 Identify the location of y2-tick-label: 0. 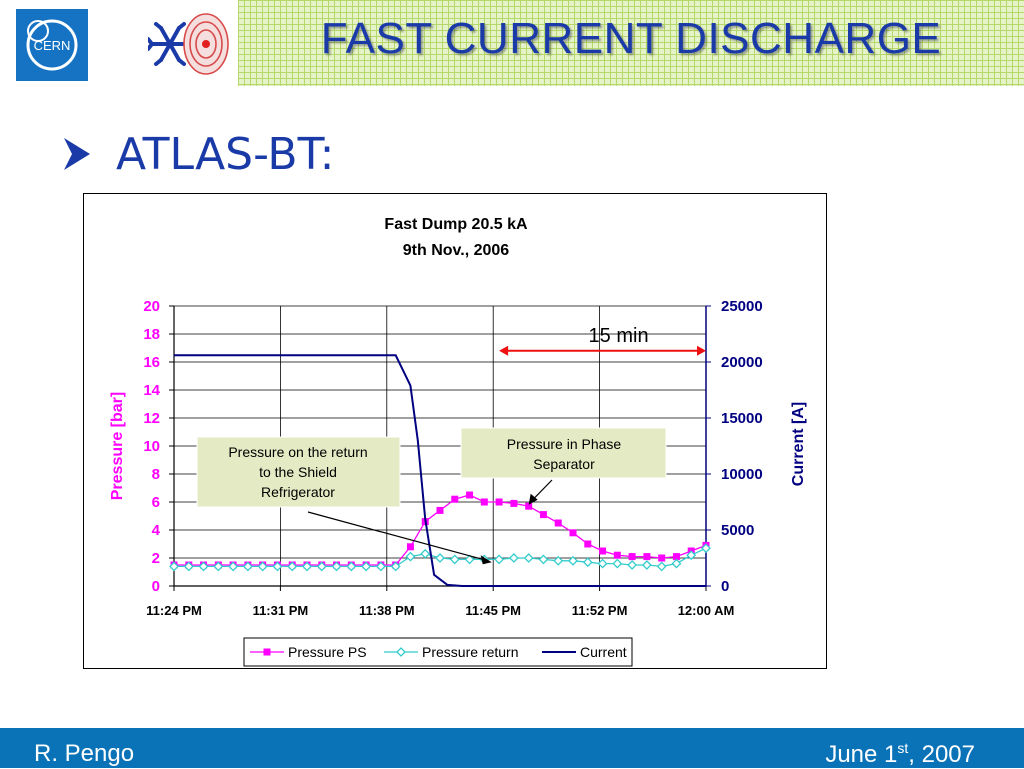
(725, 586).